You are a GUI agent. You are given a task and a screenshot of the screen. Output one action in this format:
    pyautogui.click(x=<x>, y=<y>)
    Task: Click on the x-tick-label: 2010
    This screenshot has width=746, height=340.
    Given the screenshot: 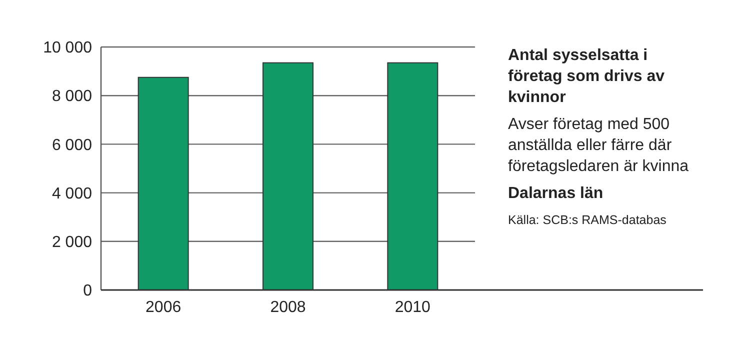 What is the action you would take?
    pyautogui.click(x=412, y=307)
    